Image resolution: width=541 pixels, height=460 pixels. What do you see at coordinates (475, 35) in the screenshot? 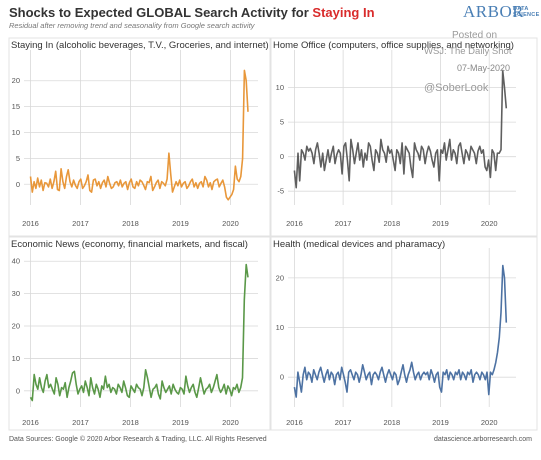
I see `watermark-posted-on: Posted on` at bounding box center [475, 35].